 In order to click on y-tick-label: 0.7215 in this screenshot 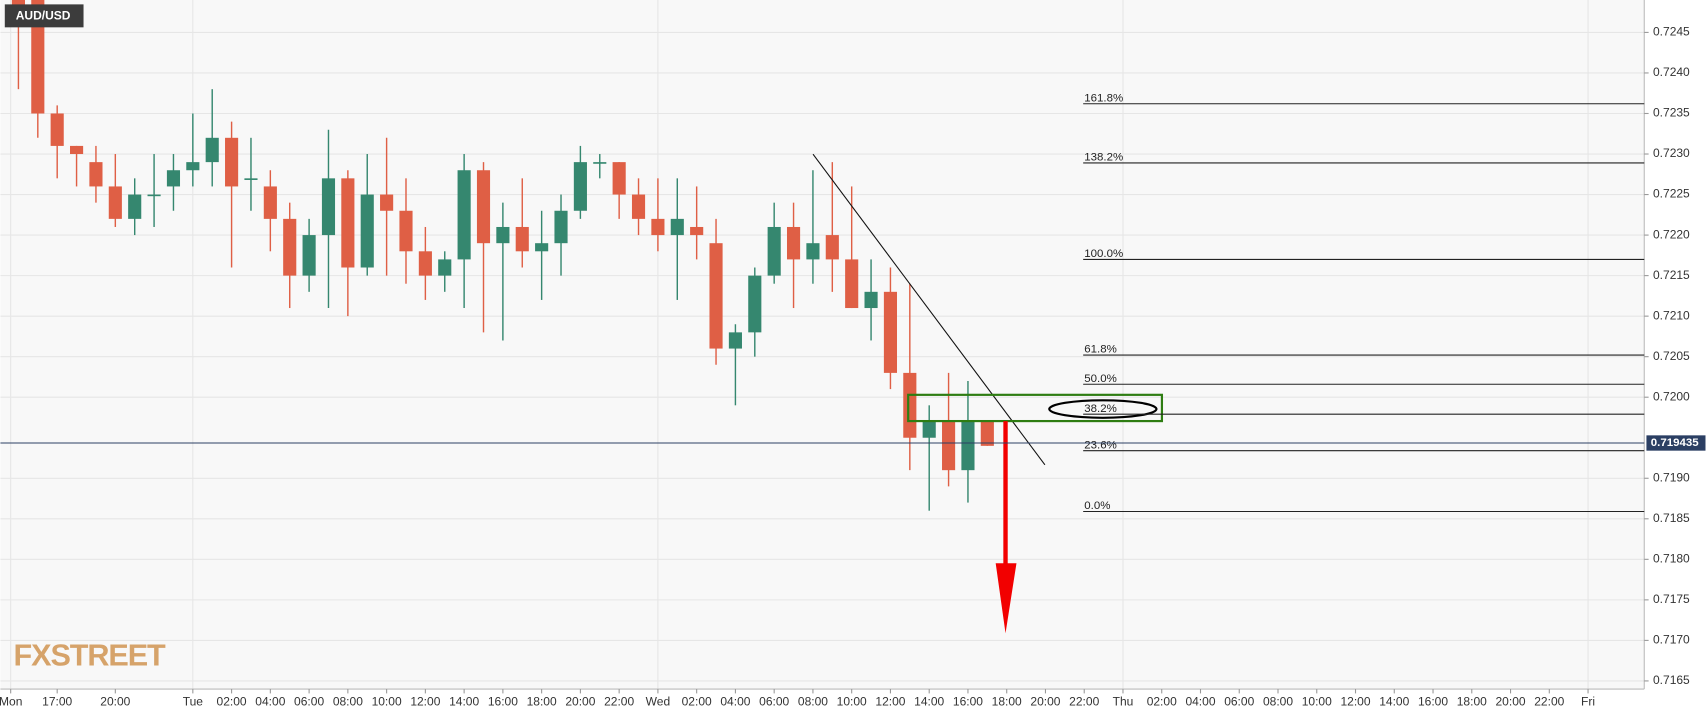, I will do `click(1671, 275)`.